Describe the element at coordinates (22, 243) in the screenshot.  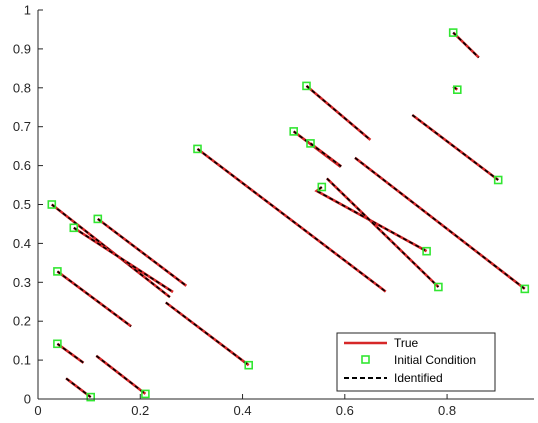
I see `y-tick-label-4: 0.4` at that location.